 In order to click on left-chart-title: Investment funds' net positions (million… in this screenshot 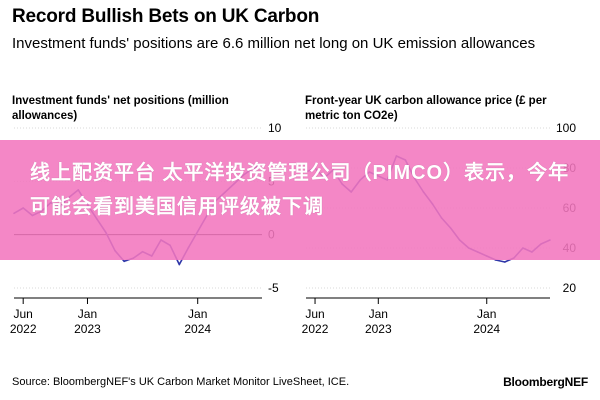, I will do `click(120, 108)`.